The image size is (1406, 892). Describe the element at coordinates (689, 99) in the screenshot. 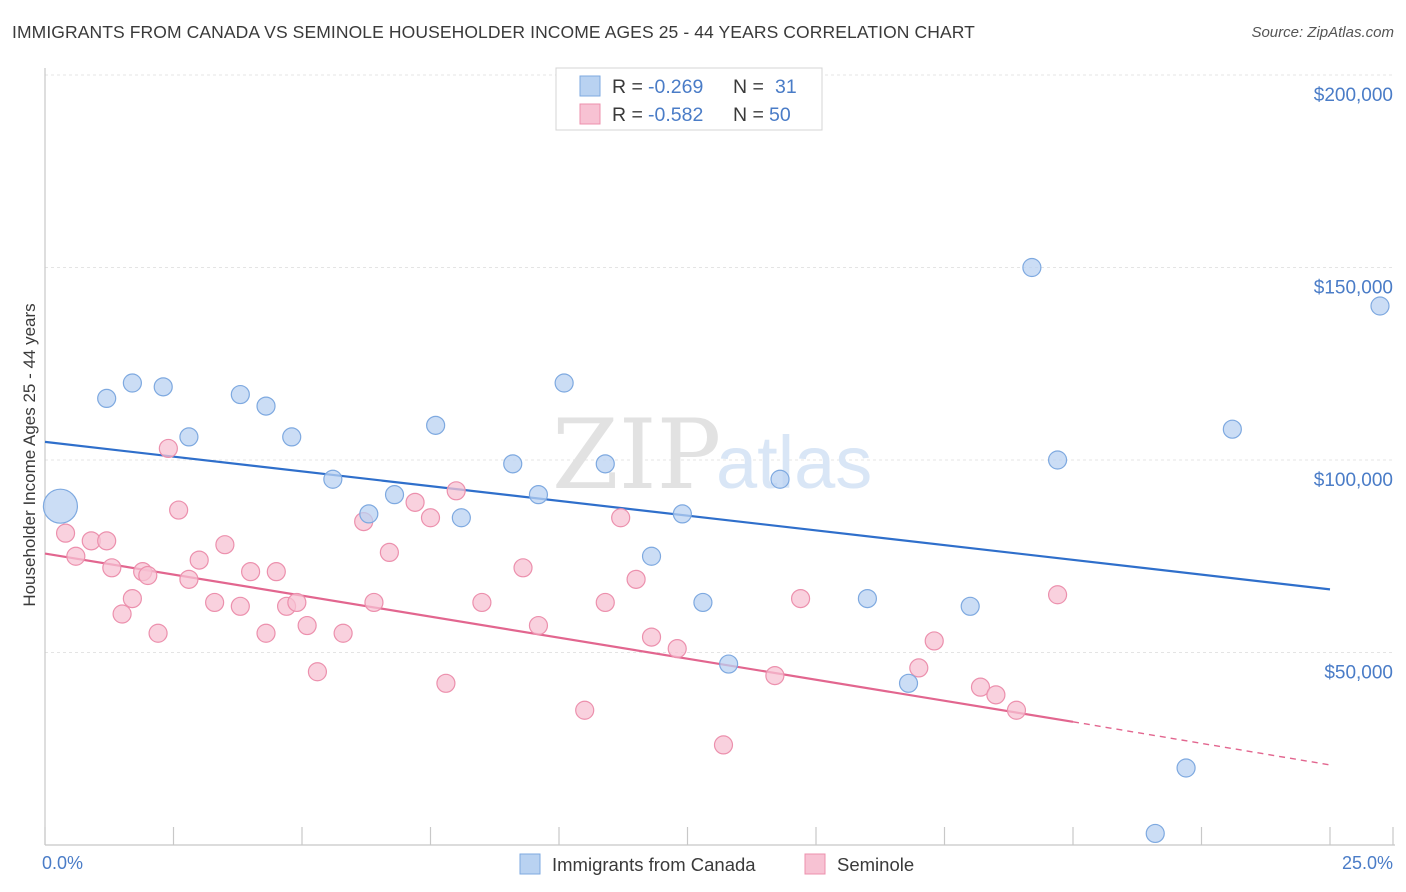

I see `legend: R = -0.269 N = 31 R = -0.582 N = 50` at that location.